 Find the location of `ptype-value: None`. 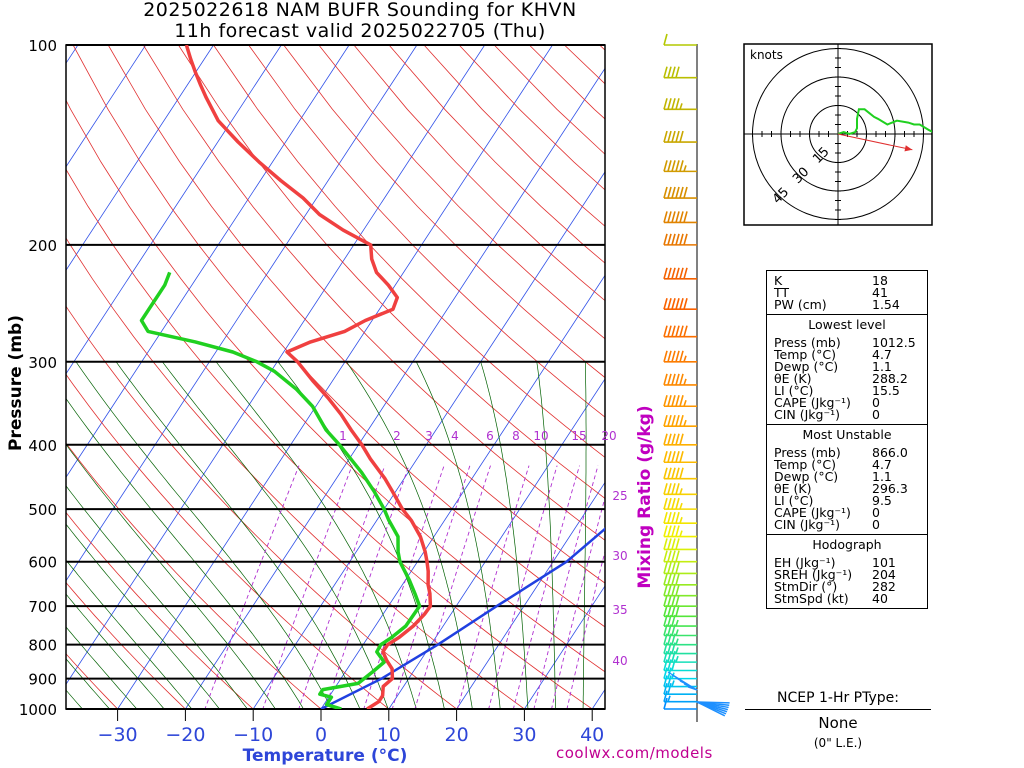

ptype-value: None is located at coordinates (838, 723).